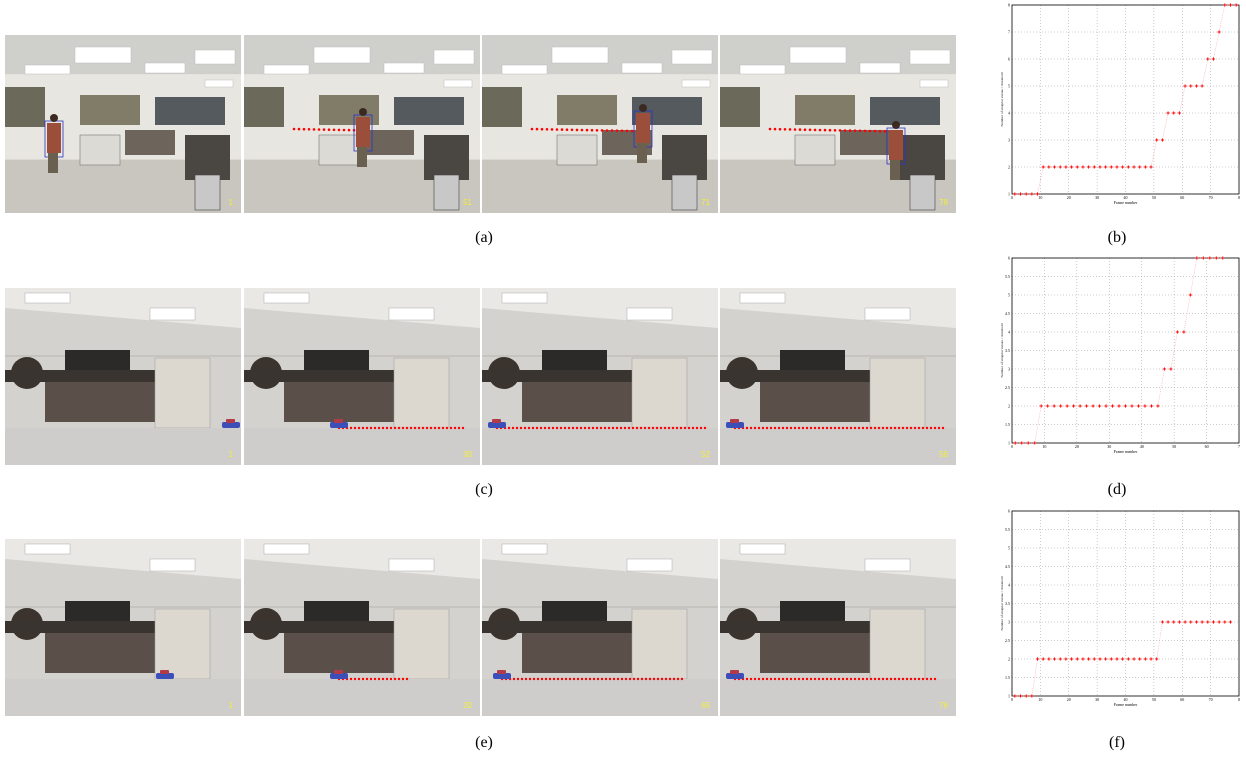 The width and height of the screenshot is (1246, 757). Describe the element at coordinates (1009, 585) in the screenshot. I see `y-tick-label: 4` at that location.